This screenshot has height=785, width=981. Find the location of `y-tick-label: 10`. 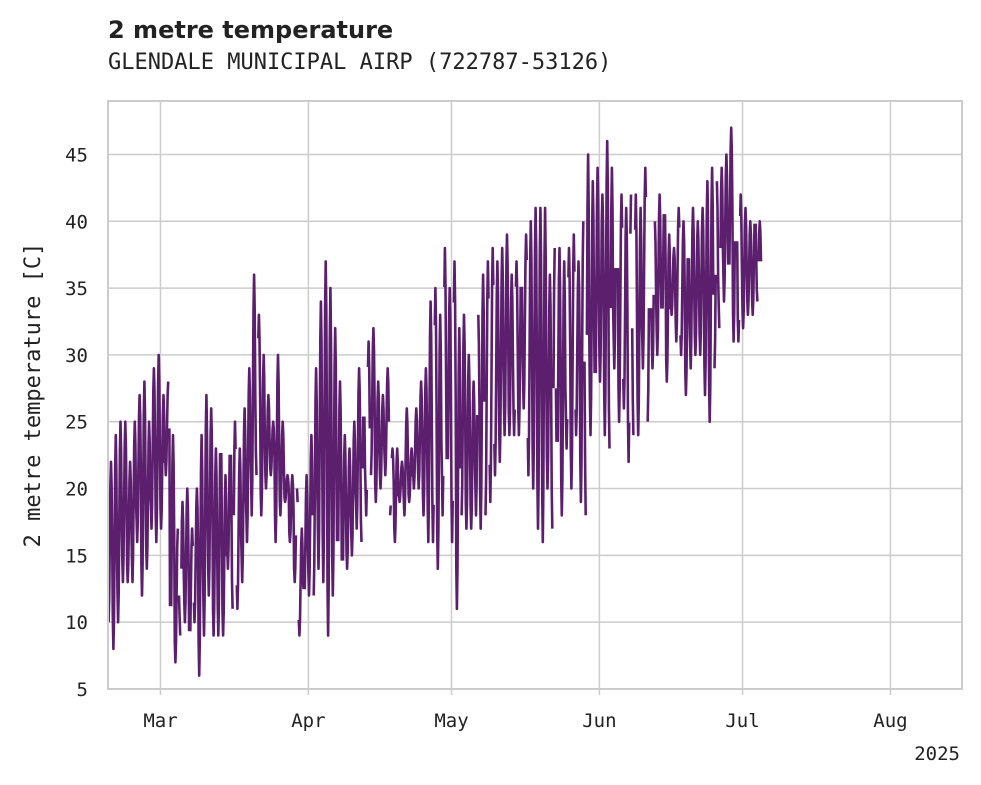

y-tick-label: 10 is located at coordinates (76, 623).